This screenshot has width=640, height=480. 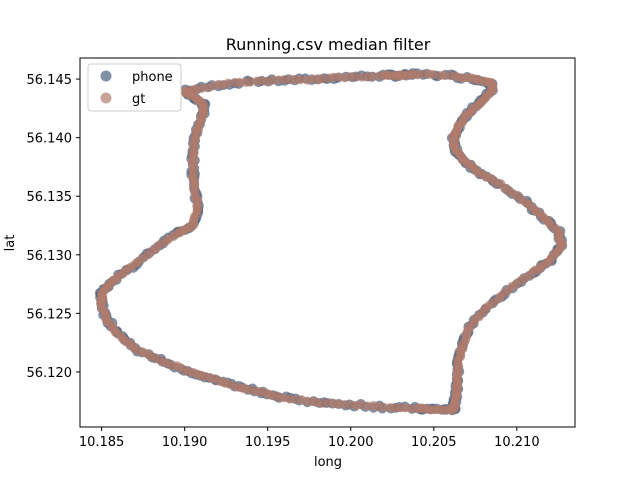 I want to click on chart-title: Running.csv median filter, so click(x=328, y=44).